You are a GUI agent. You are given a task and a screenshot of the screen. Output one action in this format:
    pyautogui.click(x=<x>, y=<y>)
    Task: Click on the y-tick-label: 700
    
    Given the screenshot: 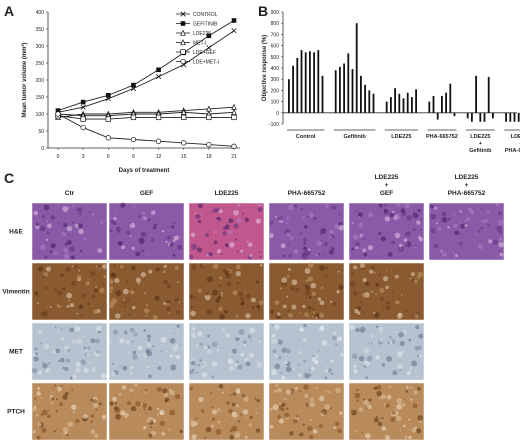 What is the action you would take?
    pyautogui.click(x=275, y=35)
    